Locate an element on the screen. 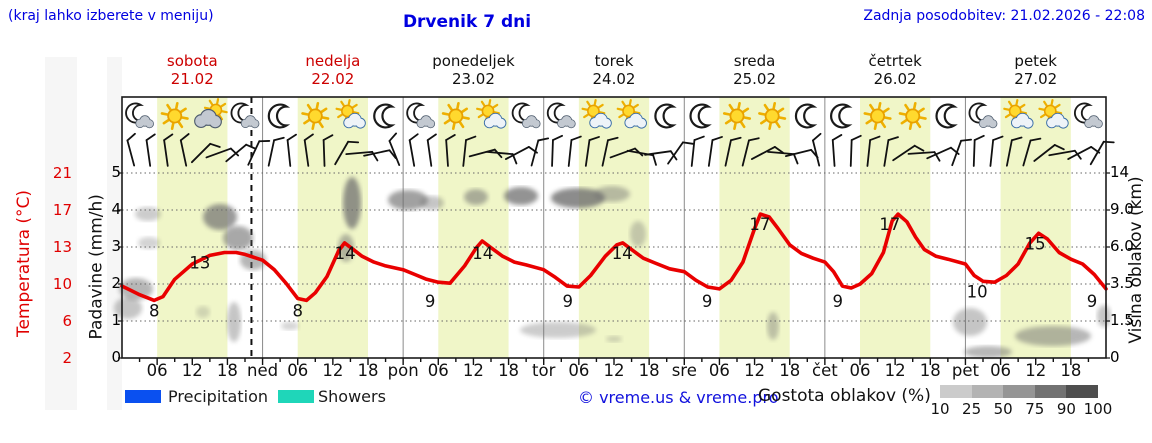  copyright-link: © vreme.us & vreme.pro is located at coordinates (678, 397).